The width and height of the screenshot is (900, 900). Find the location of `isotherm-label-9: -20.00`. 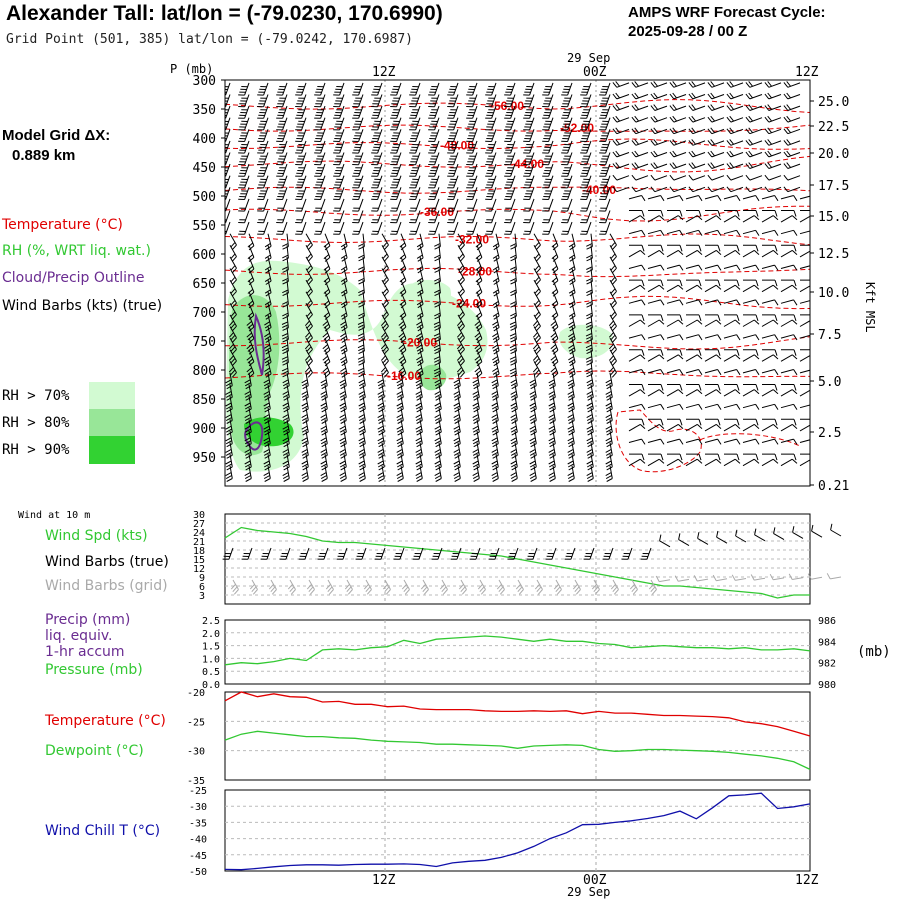

isotherm-label-9: -20.00 is located at coordinates (420, 343).